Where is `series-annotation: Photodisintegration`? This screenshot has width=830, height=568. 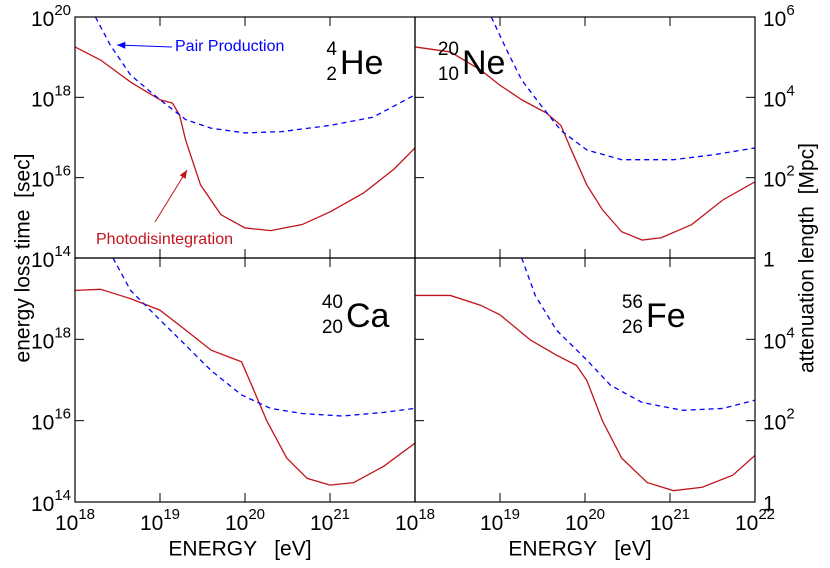 series-annotation: Photodisintegration is located at coordinates (164, 239).